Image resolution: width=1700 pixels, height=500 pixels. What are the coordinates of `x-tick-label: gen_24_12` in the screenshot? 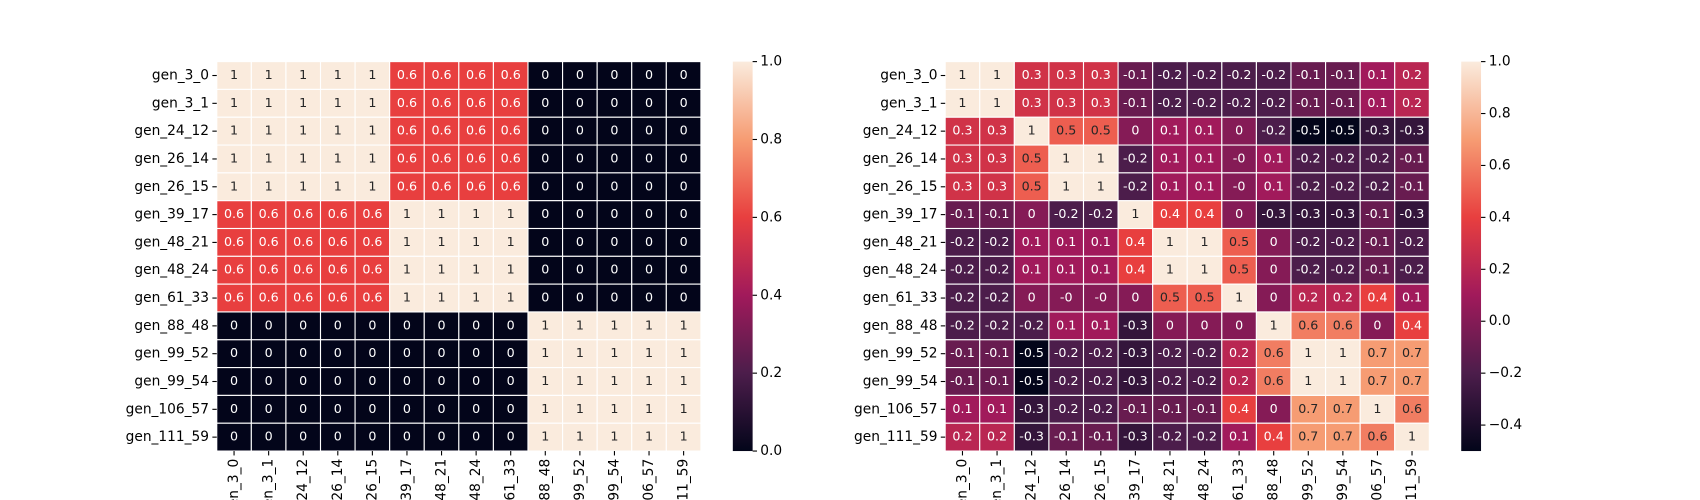 It's located at (1032, 479).